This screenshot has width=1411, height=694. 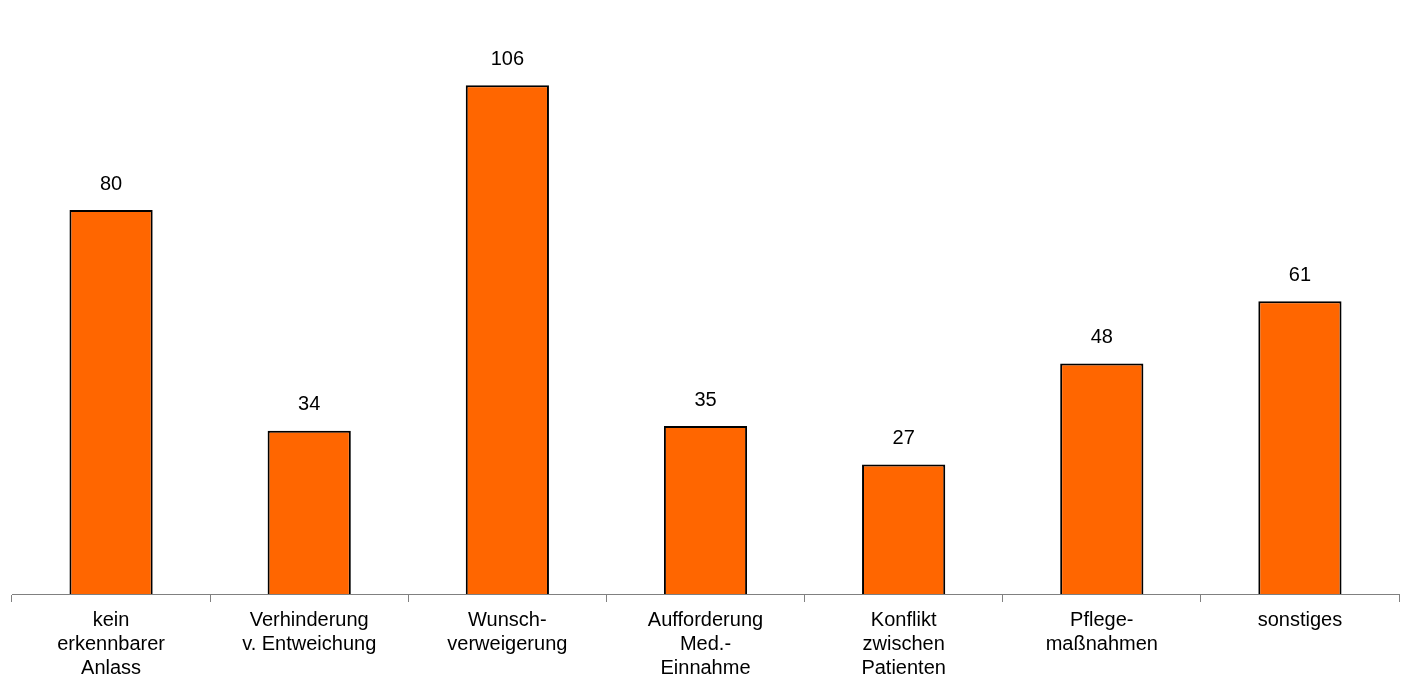 What do you see at coordinates (1101, 630) in the screenshot?
I see `x-tick-label: Pflege- maßnahmen` at bounding box center [1101, 630].